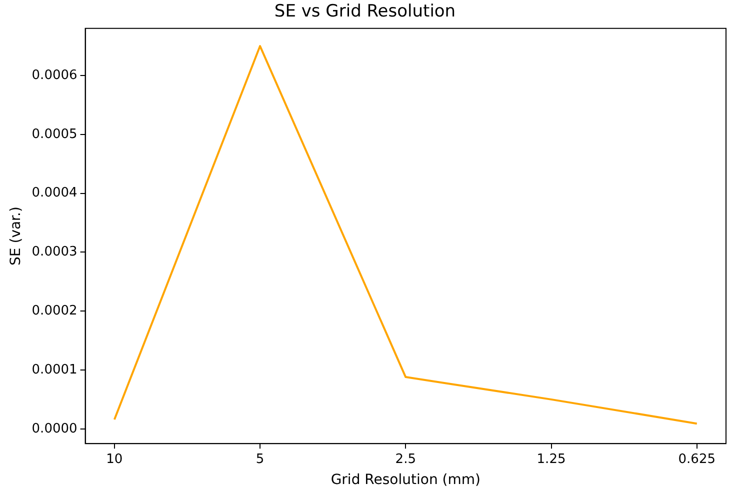  I want to click on x-axis-title: Grid Resolution (mm), so click(405, 480).